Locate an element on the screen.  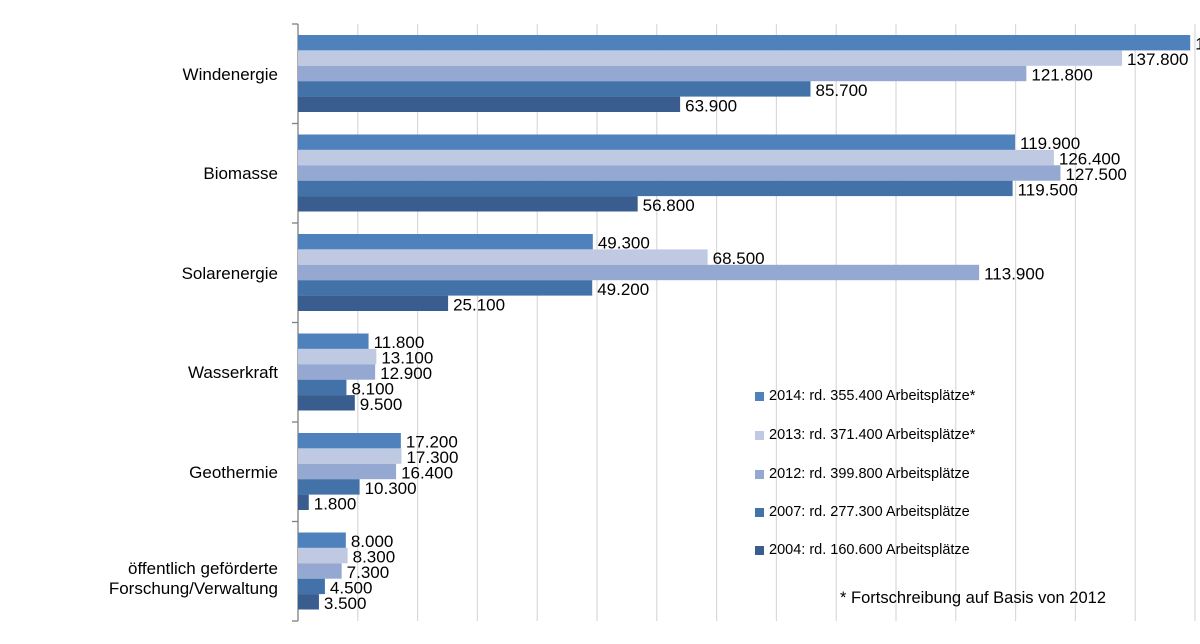
category-label-line: Biomasse is located at coordinates (240, 174).